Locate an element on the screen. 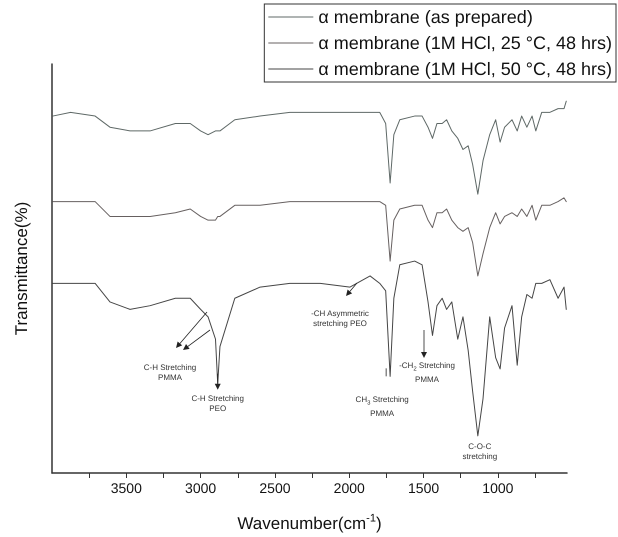  annotation: -CH$_{2}$ Stretching PMMA is located at coordinates (427, 373).